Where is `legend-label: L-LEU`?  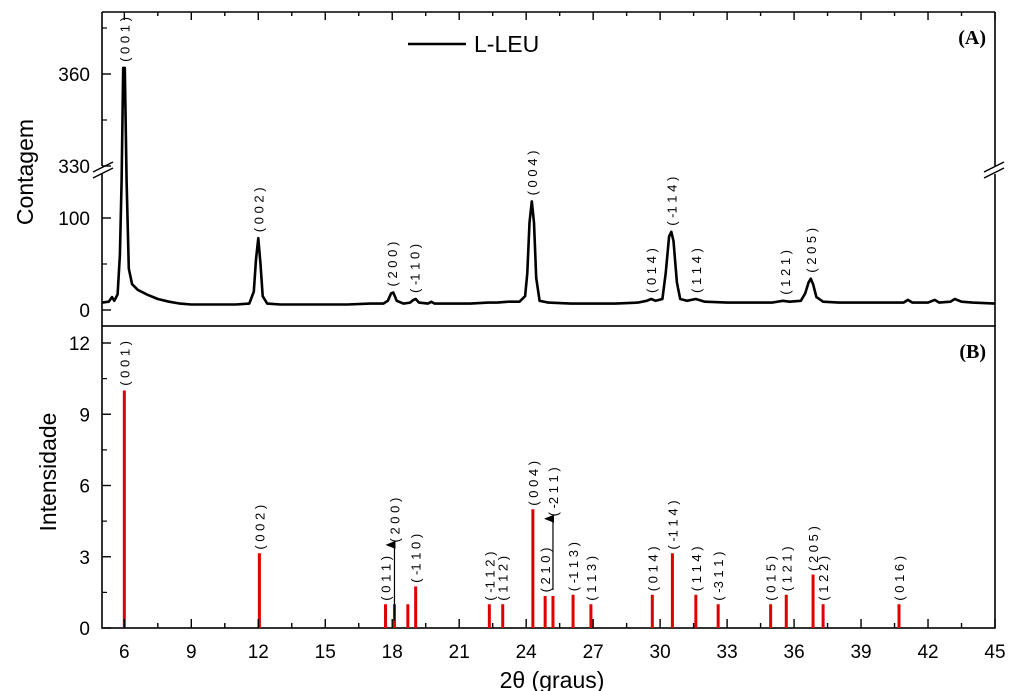 legend-label: L-LEU is located at coordinates (506, 44).